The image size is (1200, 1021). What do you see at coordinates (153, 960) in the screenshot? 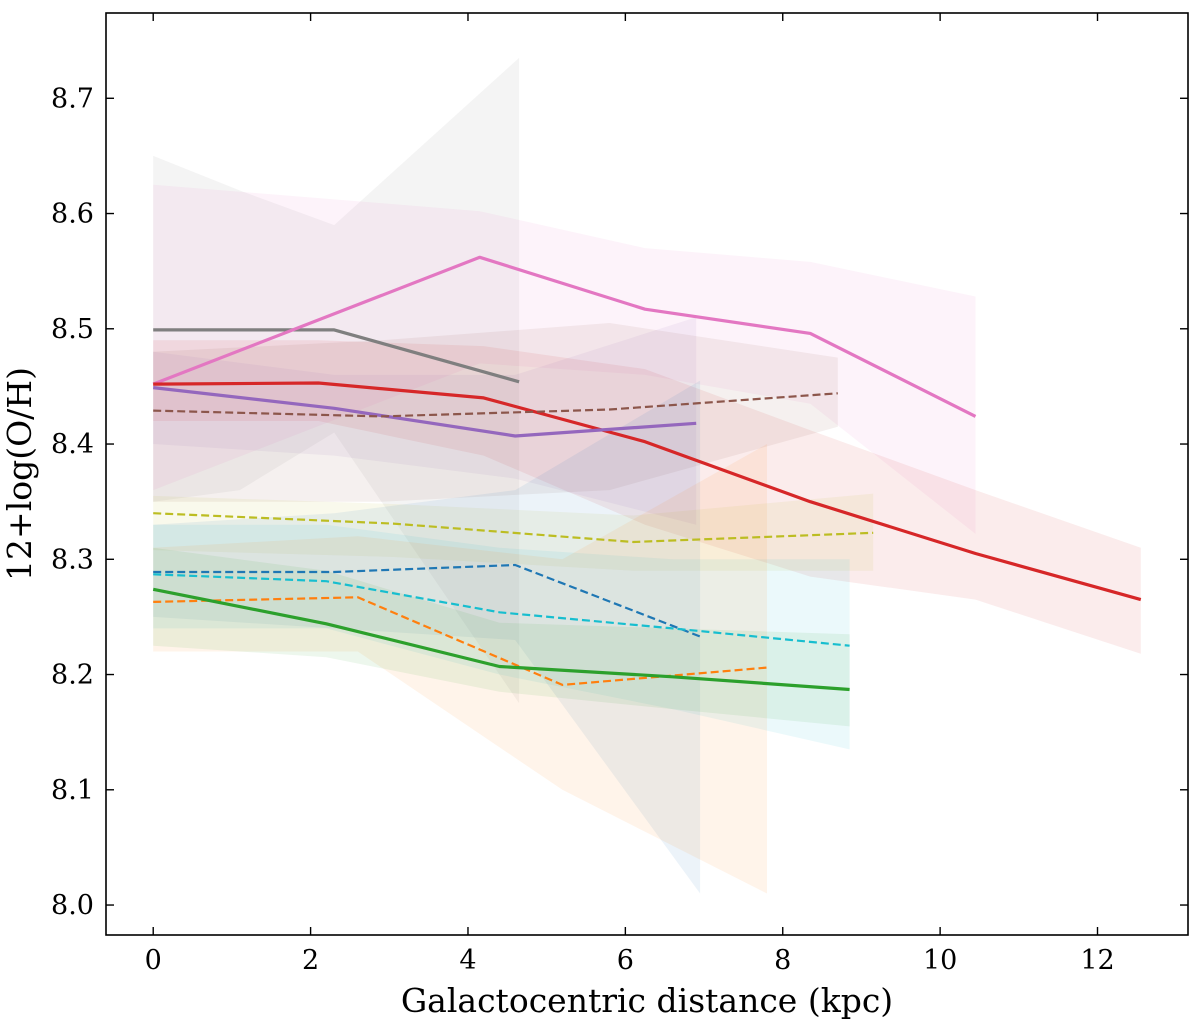
I see `x-tick-label: 0` at bounding box center [153, 960].